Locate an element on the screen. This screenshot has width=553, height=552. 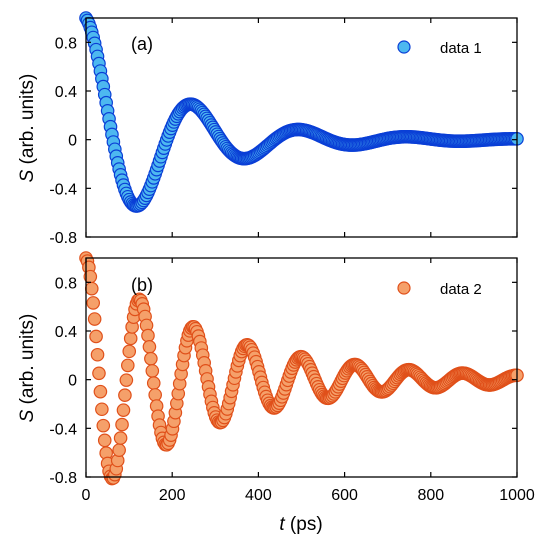
legend-a: data 1 is located at coordinates (439, 48).